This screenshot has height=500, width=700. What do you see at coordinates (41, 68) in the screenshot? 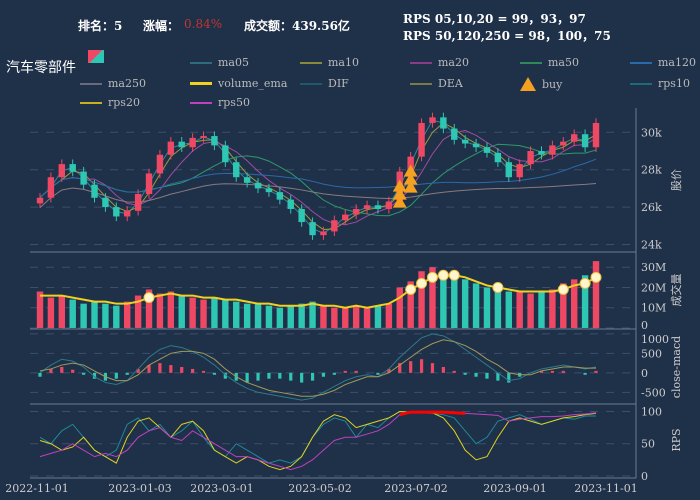
I see `chart-title: 汽车零部件` at bounding box center [41, 68].